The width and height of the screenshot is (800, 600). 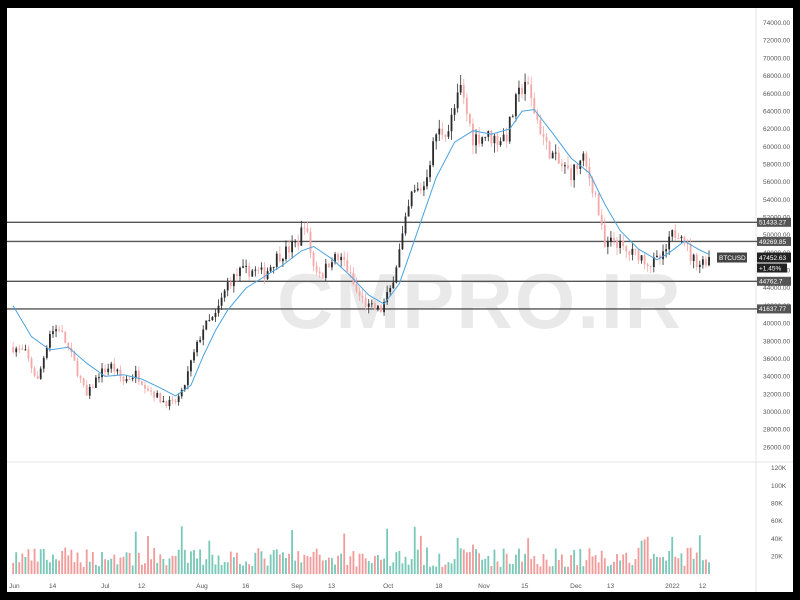 What do you see at coordinates (776, 76) in the screenshot?
I see `price-tick-label: 68000.00` at bounding box center [776, 76].